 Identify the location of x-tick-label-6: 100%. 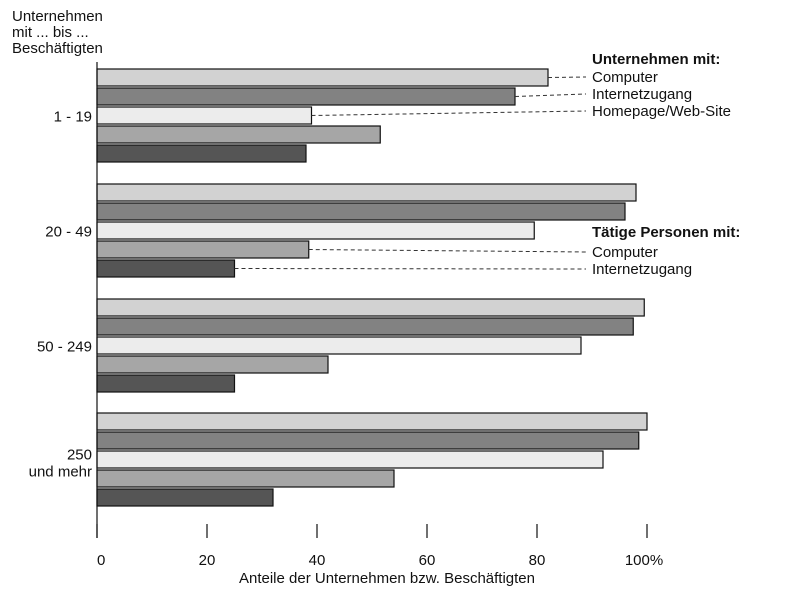
(644, 560).